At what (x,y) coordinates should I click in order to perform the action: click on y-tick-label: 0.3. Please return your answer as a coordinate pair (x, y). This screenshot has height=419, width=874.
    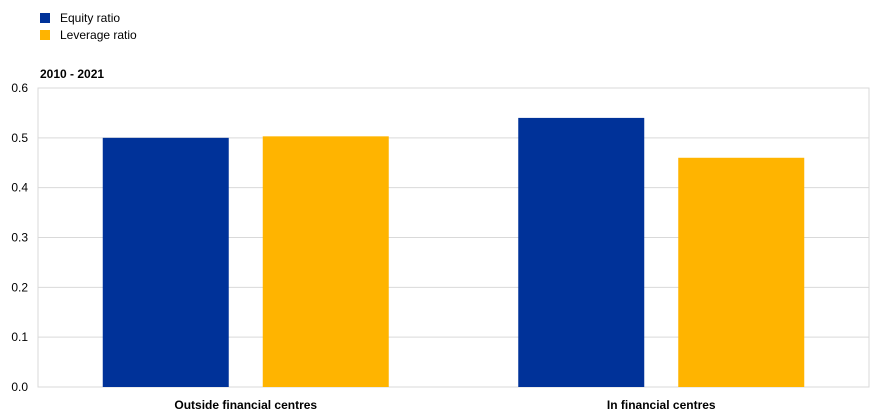
    Looking at the image, I should click on (19, 238).